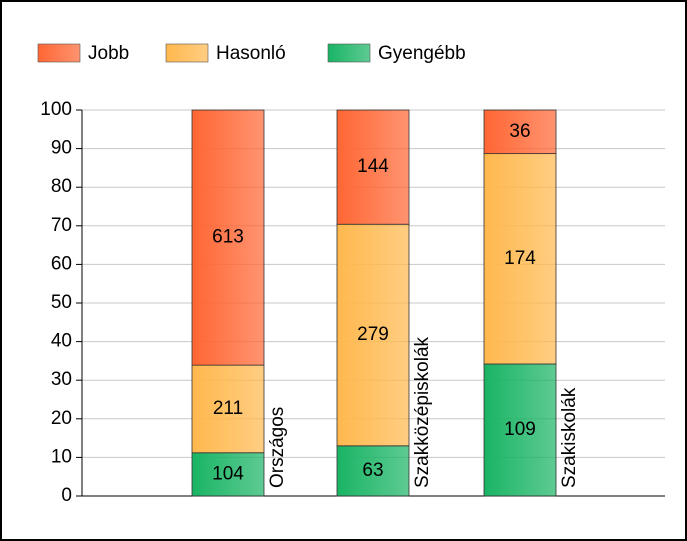 The height and width of the screenshot is (541, 687). I want to click on legend-label: Hasonló, so click(251, 53).